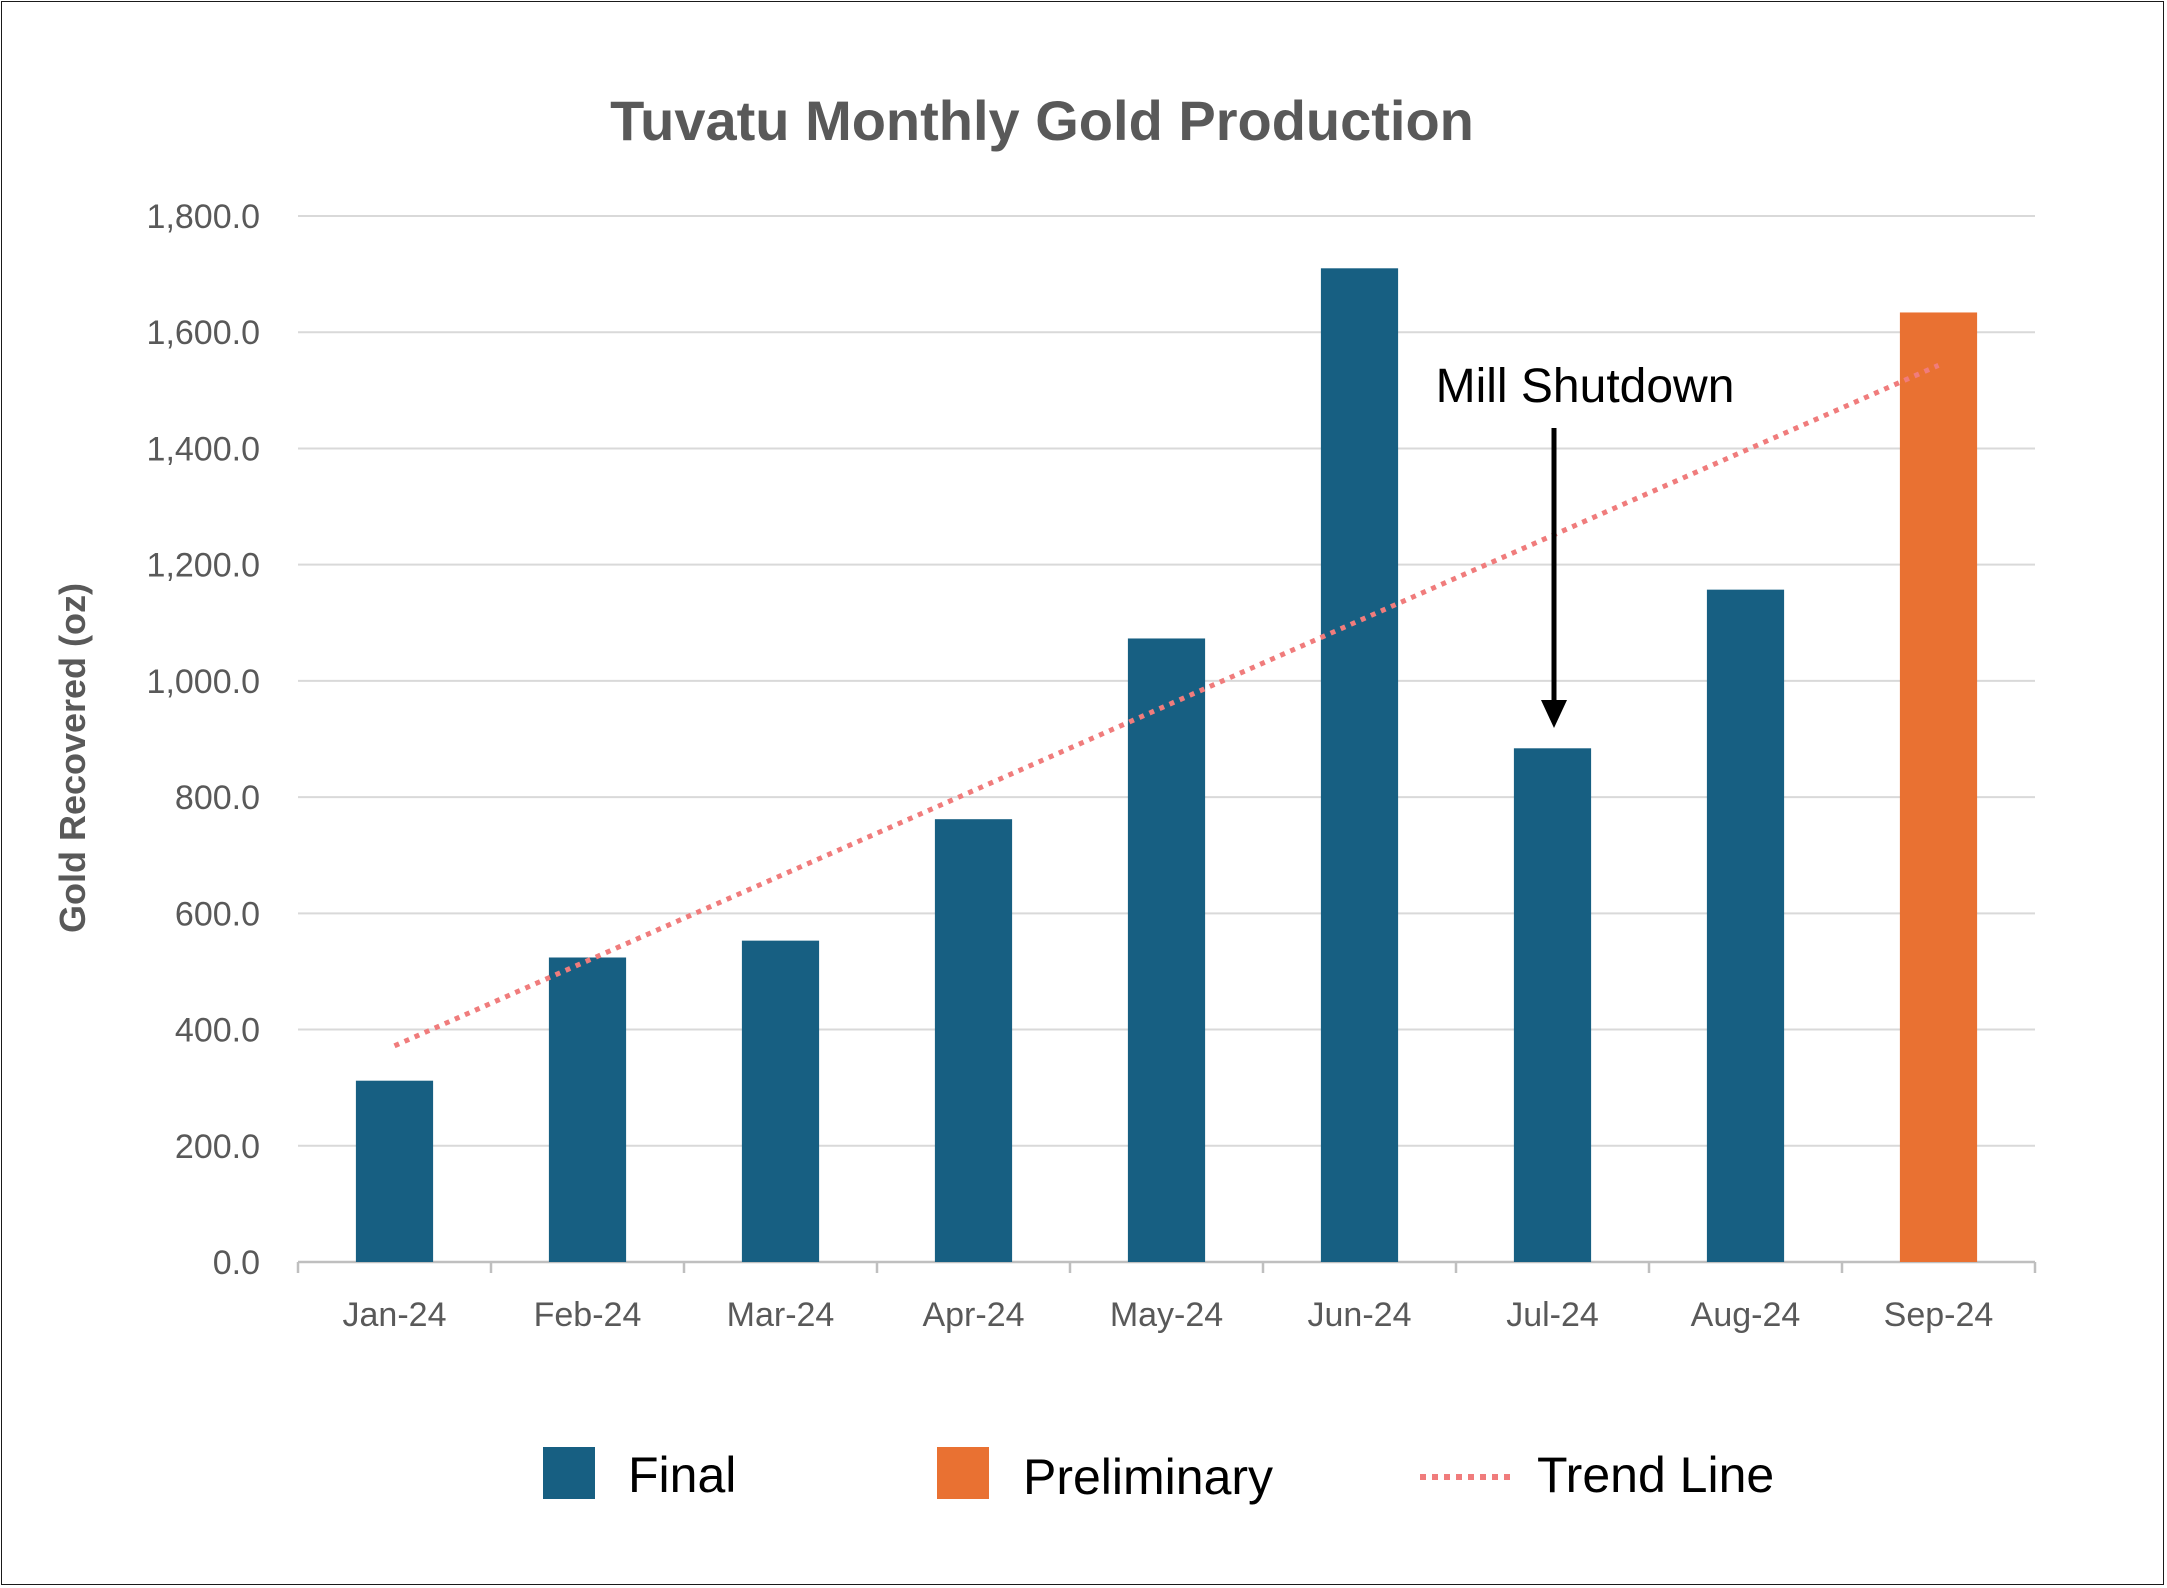  Describe the element at coordinates (217, 1031) in the screenshot. I see `y-tick-label: 400.0` at that location.